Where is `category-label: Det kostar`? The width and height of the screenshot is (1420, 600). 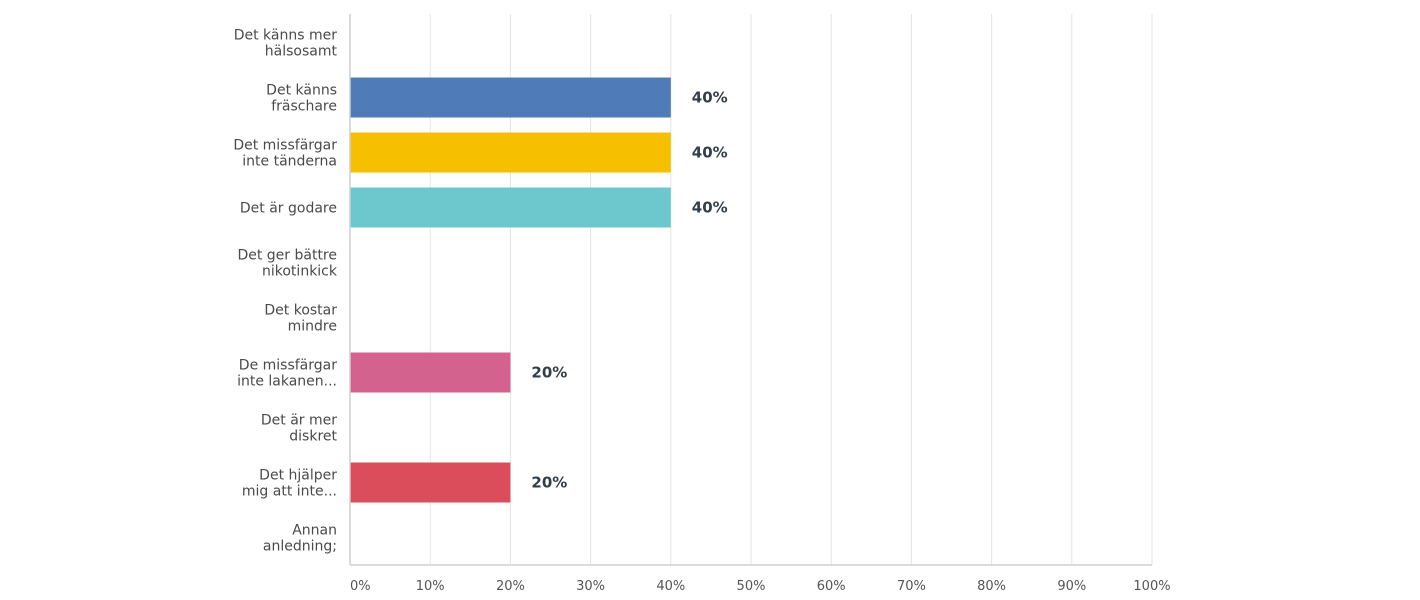
category-label: Det kostar is located at coordinates (300, 311).